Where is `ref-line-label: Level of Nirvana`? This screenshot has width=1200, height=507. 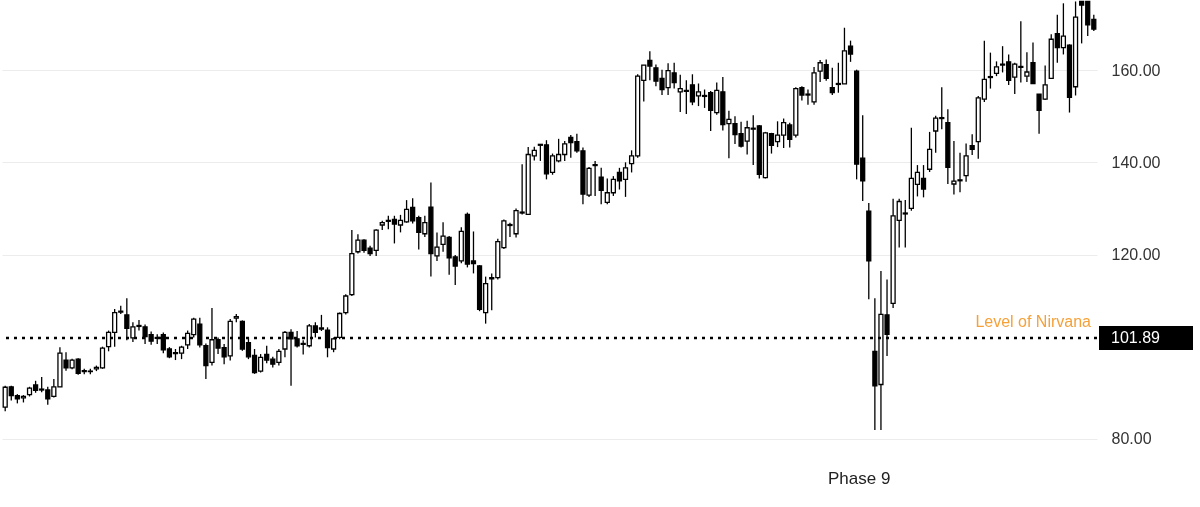 ref-line-label: Level of Nirvana is located at coordinates (1033, 321).